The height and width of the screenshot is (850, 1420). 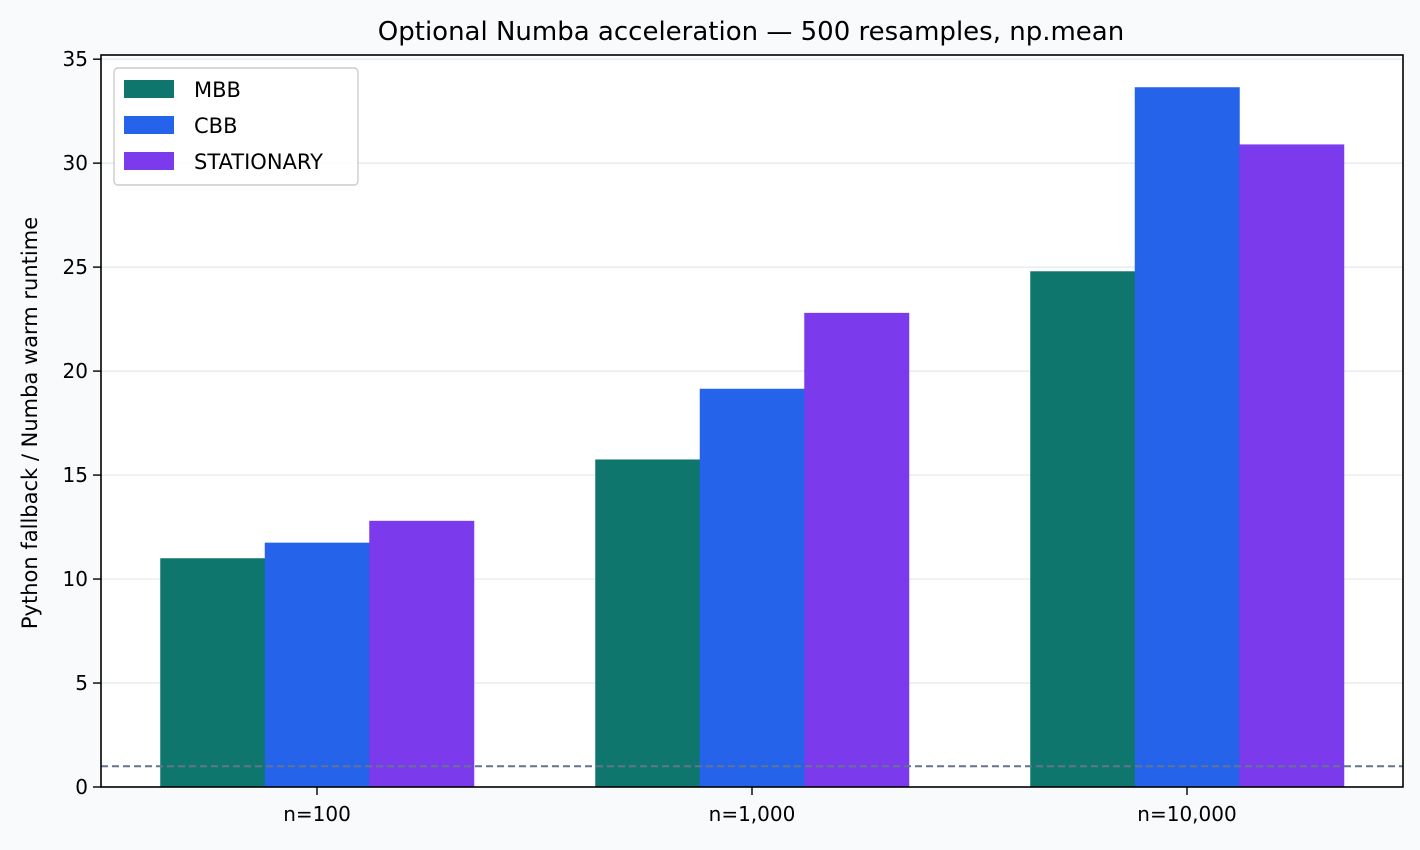 I want to click on x-tick-label: n=100, so click(x=317, y=814).